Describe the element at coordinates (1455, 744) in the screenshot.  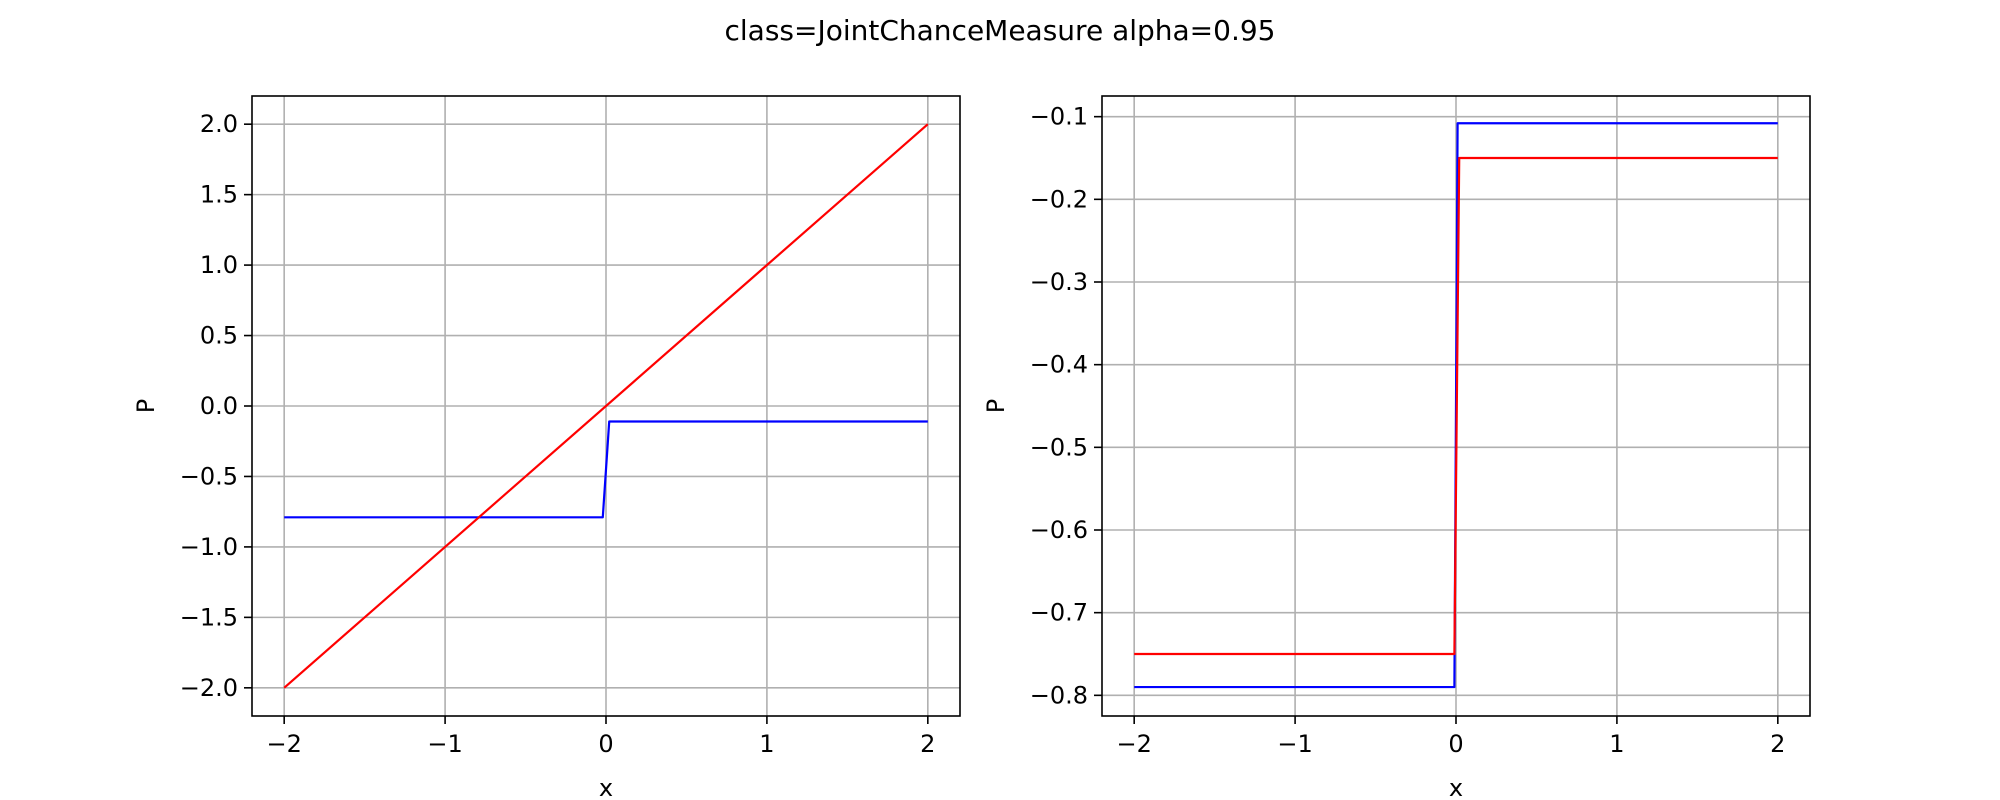
I see `chart-1-x-tick-label-2: 0` at that location.